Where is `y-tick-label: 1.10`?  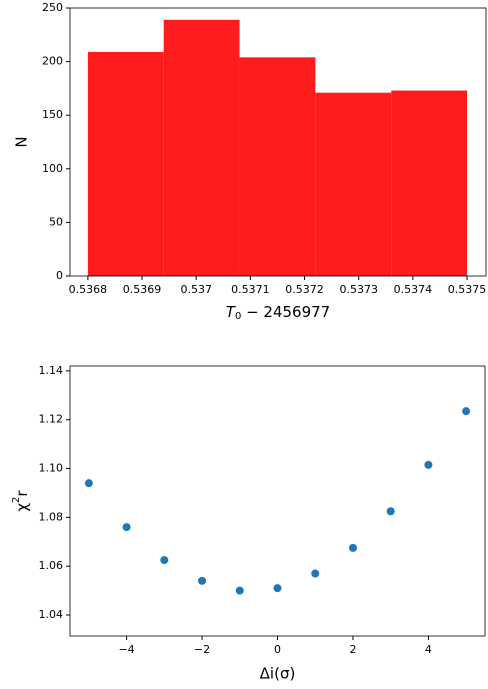
y-tick-label: 1.10 is located at coordinates (51, 468).